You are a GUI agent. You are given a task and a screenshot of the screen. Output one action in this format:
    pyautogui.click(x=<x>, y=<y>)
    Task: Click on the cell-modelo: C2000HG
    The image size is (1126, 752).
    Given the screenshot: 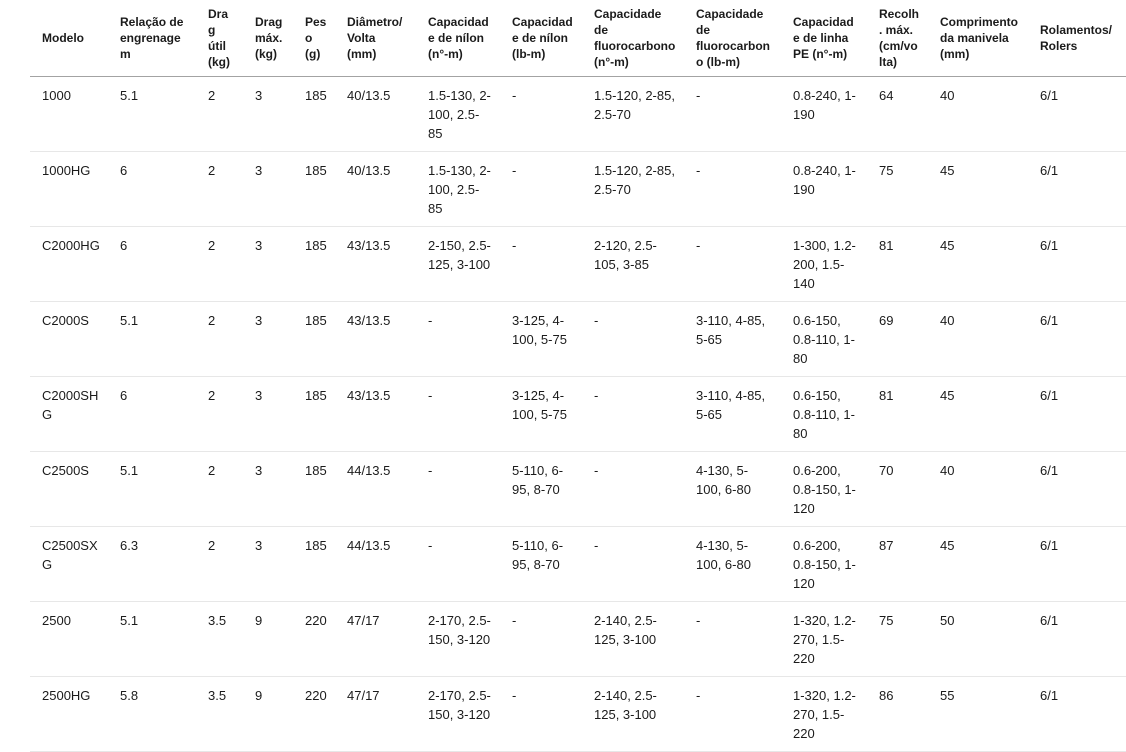 What is the action you would take?
    pyautogui.click(x=69, y=264)
    